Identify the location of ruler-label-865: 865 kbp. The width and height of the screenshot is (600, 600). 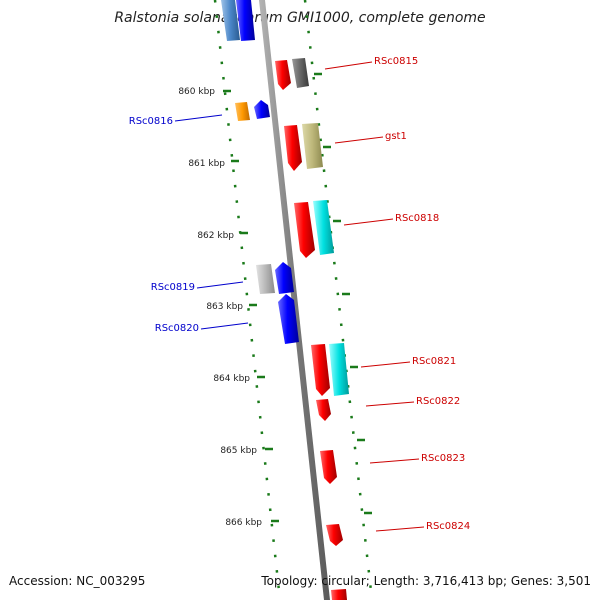
(238, 451).